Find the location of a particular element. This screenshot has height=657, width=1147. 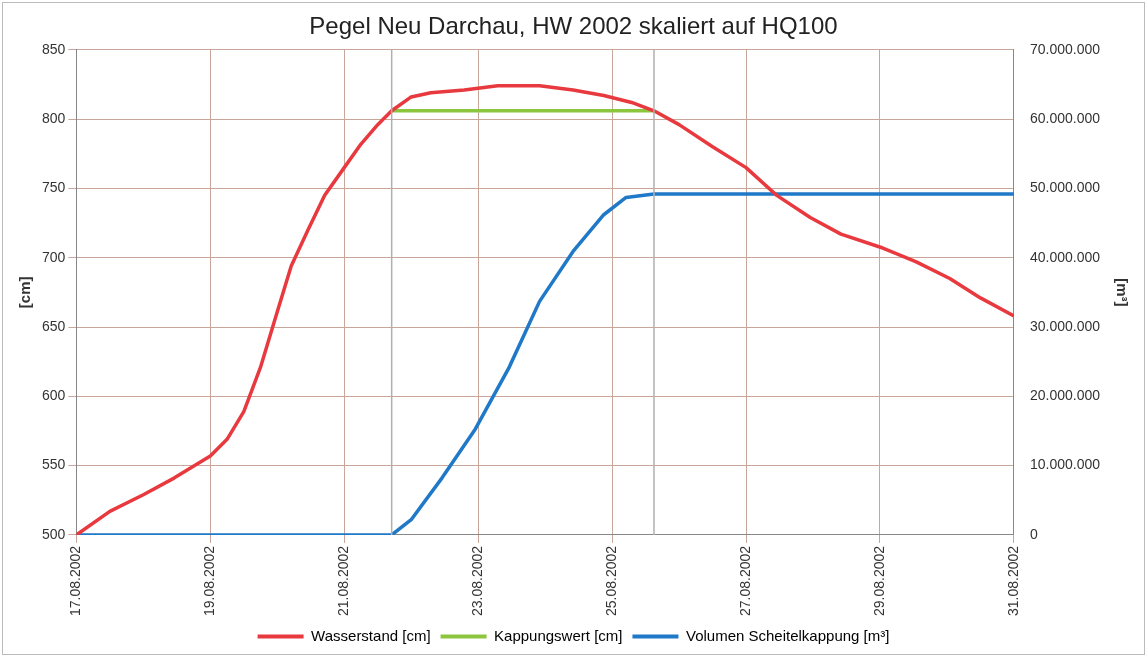

x-tick-label: 19.08.2002 is located at coordinates (209, 581).